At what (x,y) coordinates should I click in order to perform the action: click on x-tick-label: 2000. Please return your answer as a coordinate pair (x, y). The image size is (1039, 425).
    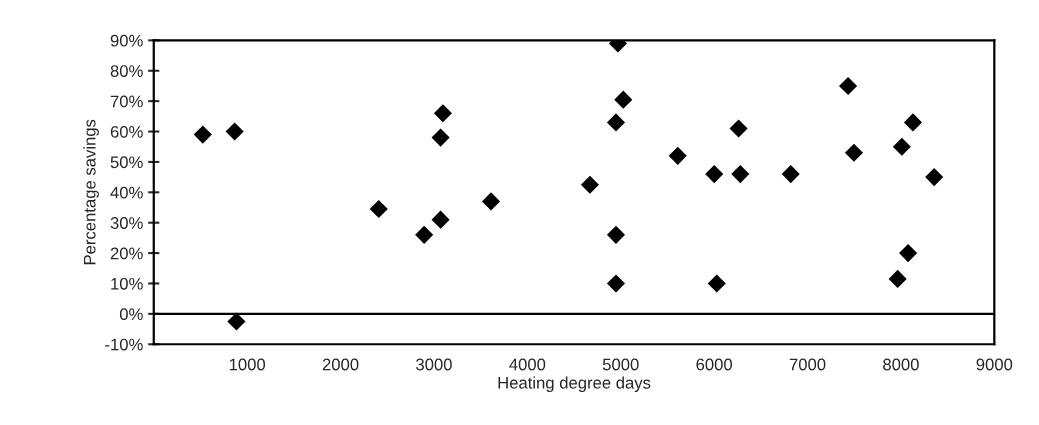
    Looking at the image, I should click on (340, 364).